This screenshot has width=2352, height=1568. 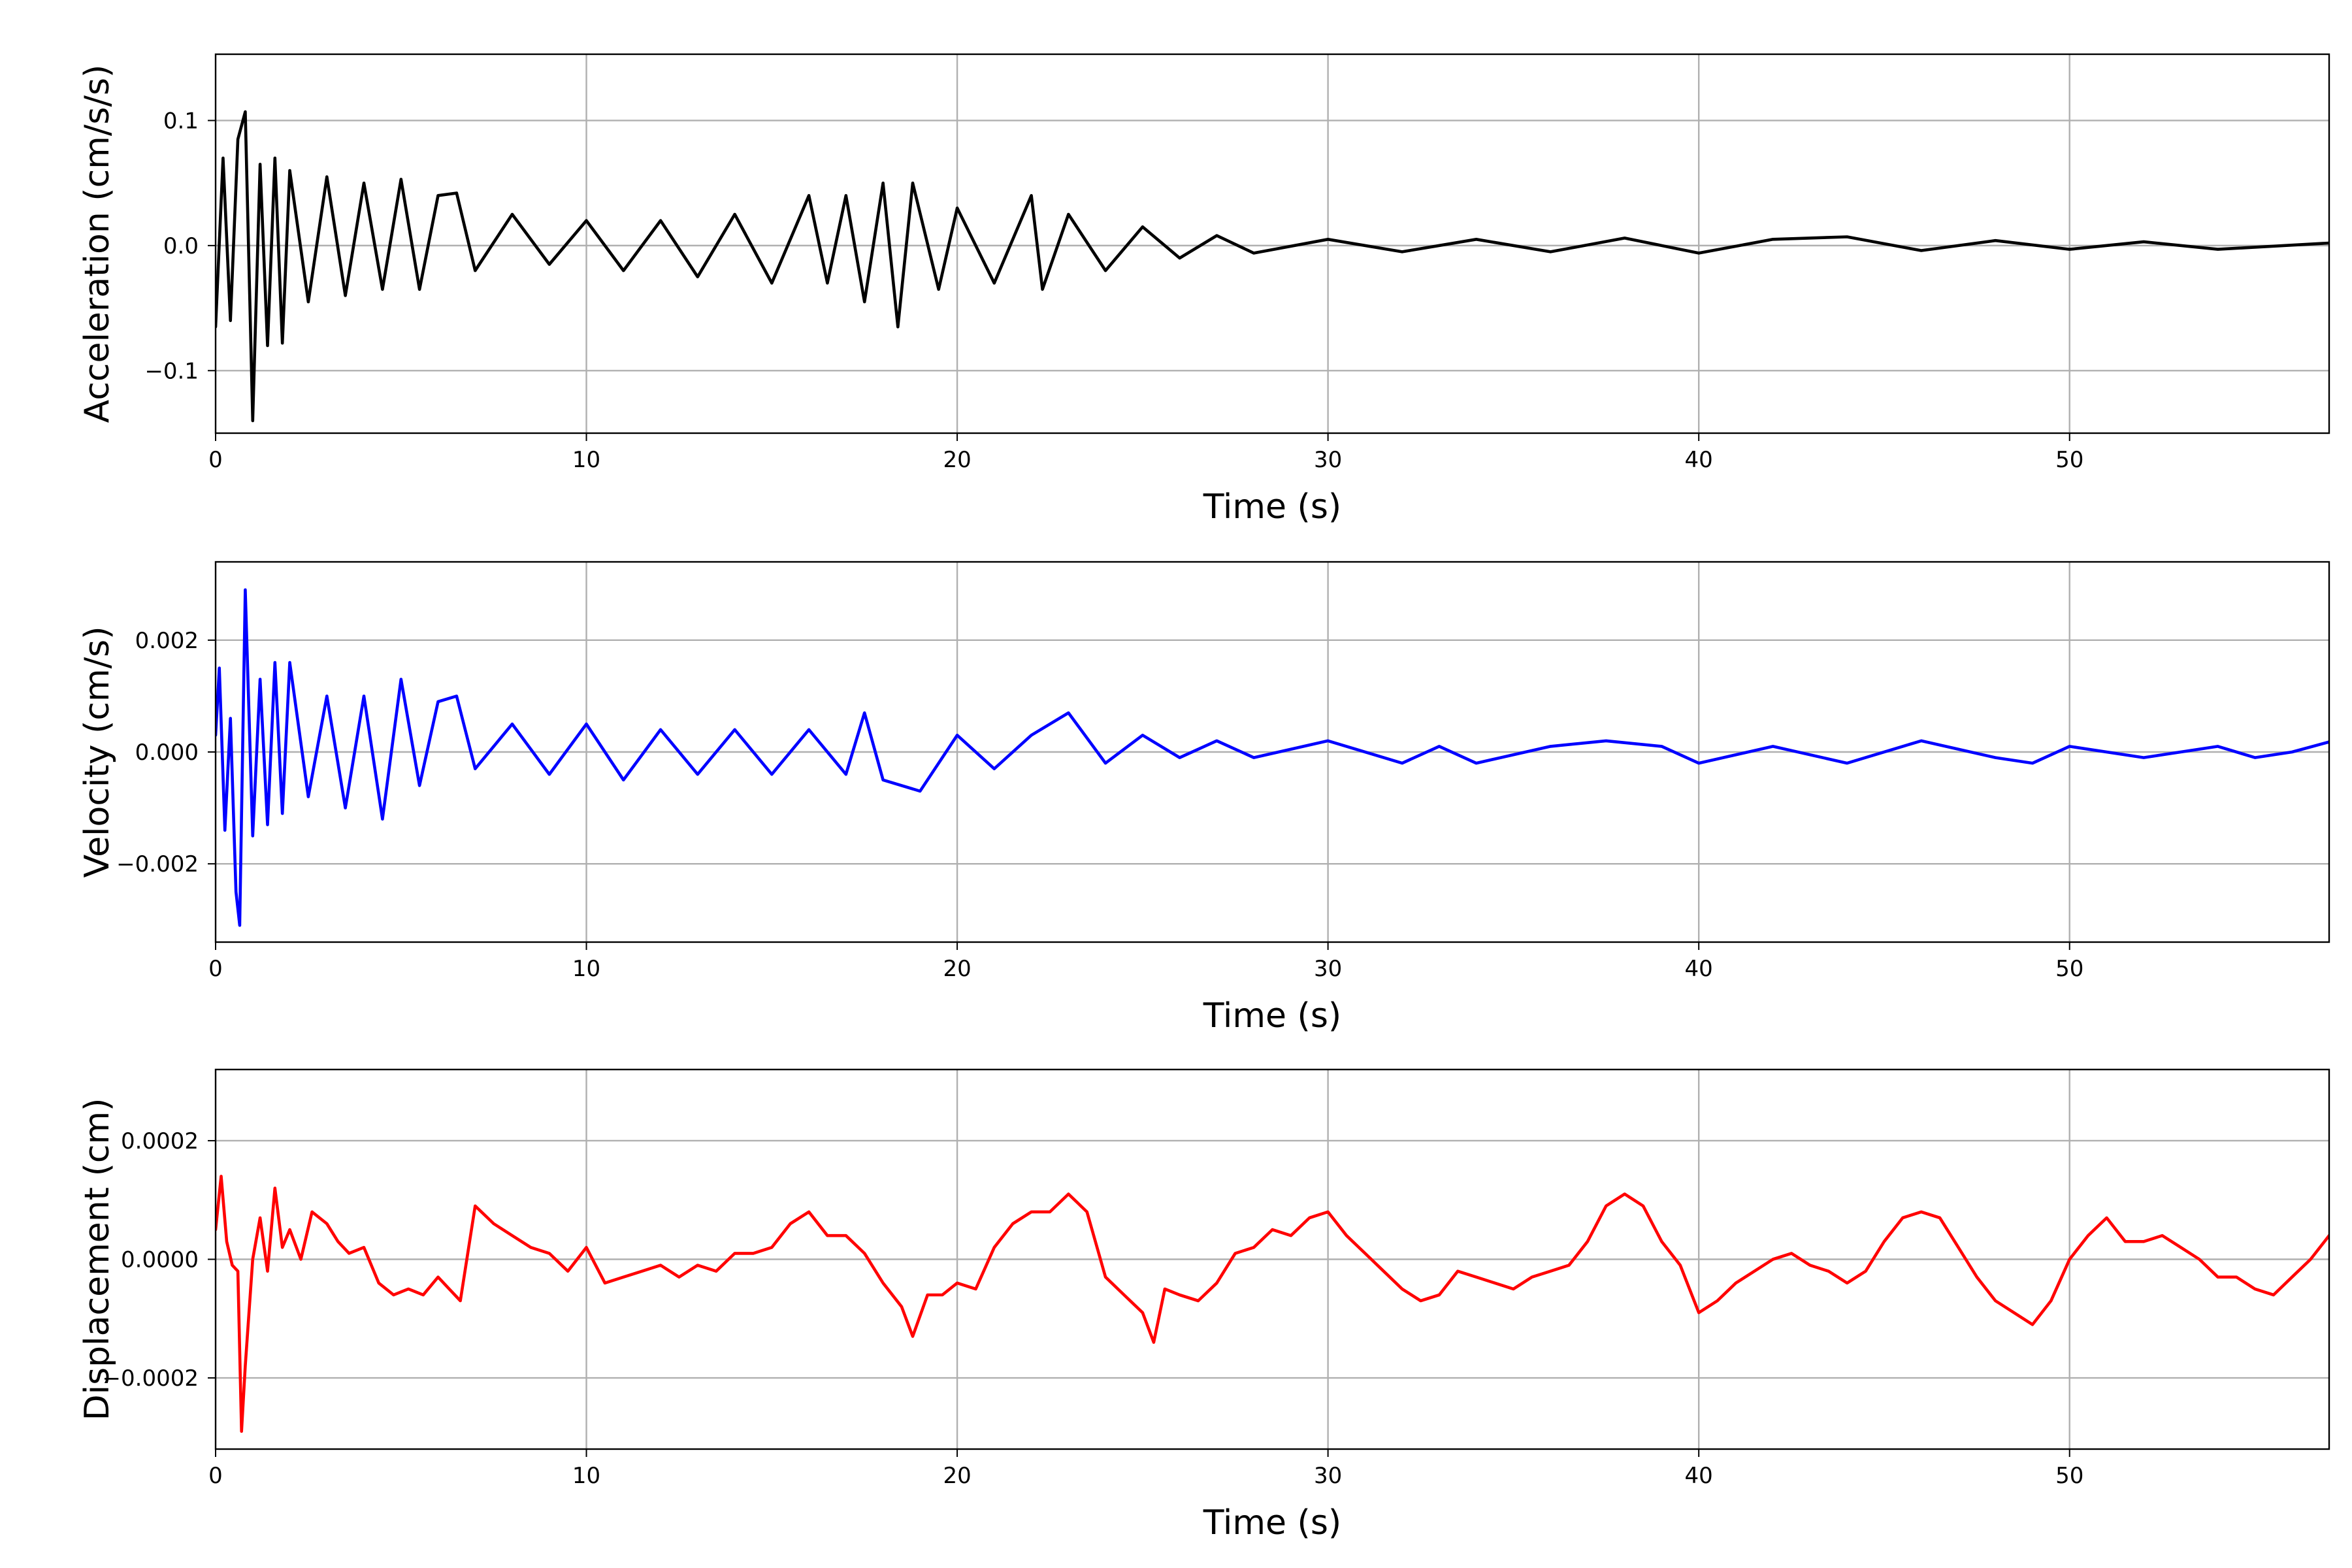 I want to click on displacement-ytick-label-2: 0.0002, so click(x=160, y=1141).